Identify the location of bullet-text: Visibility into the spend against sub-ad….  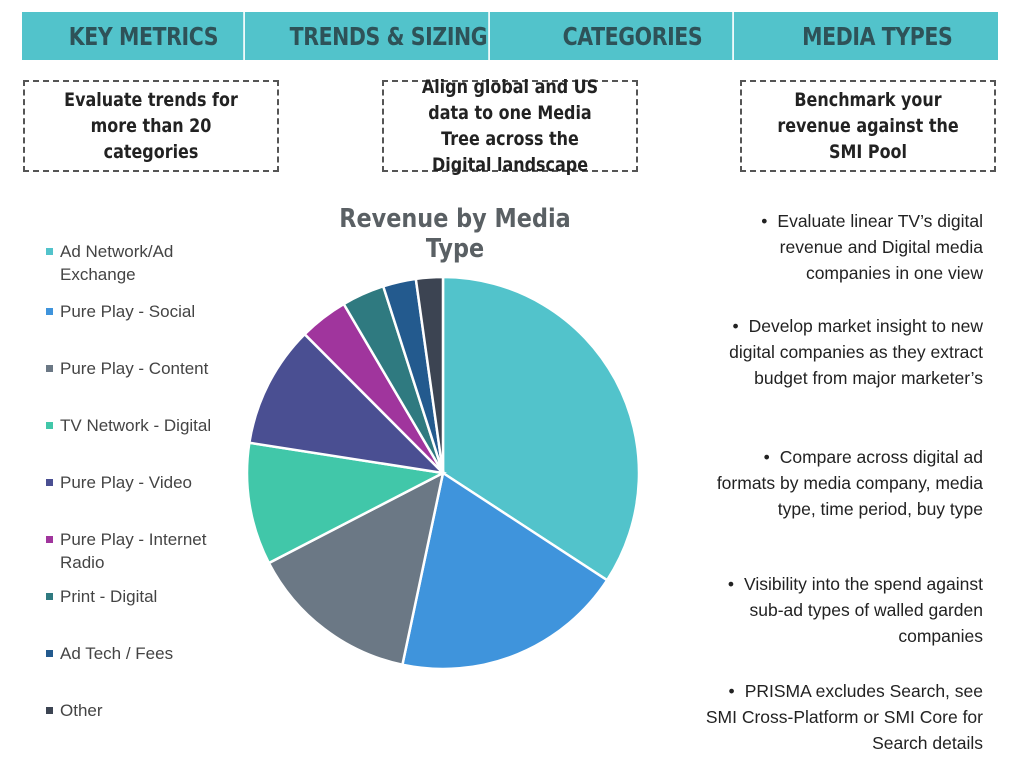
(863, 610).